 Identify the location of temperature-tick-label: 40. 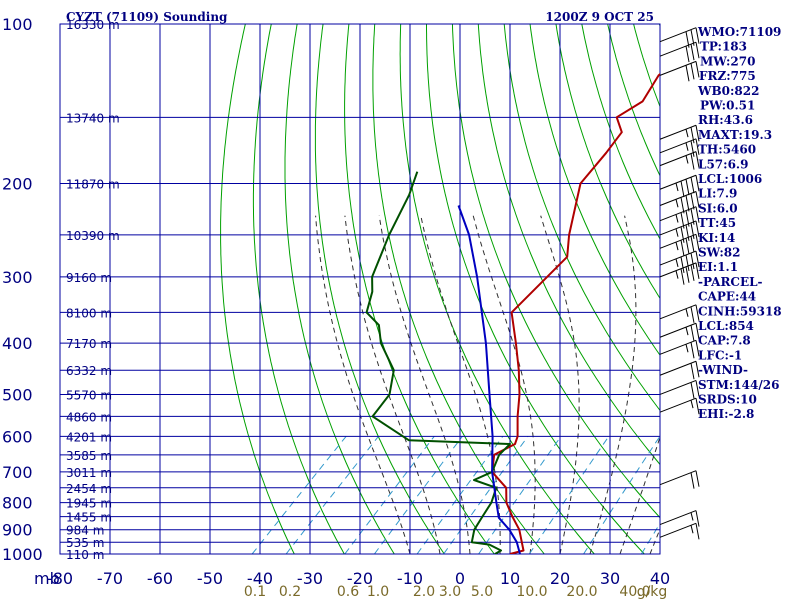
(660, 578).